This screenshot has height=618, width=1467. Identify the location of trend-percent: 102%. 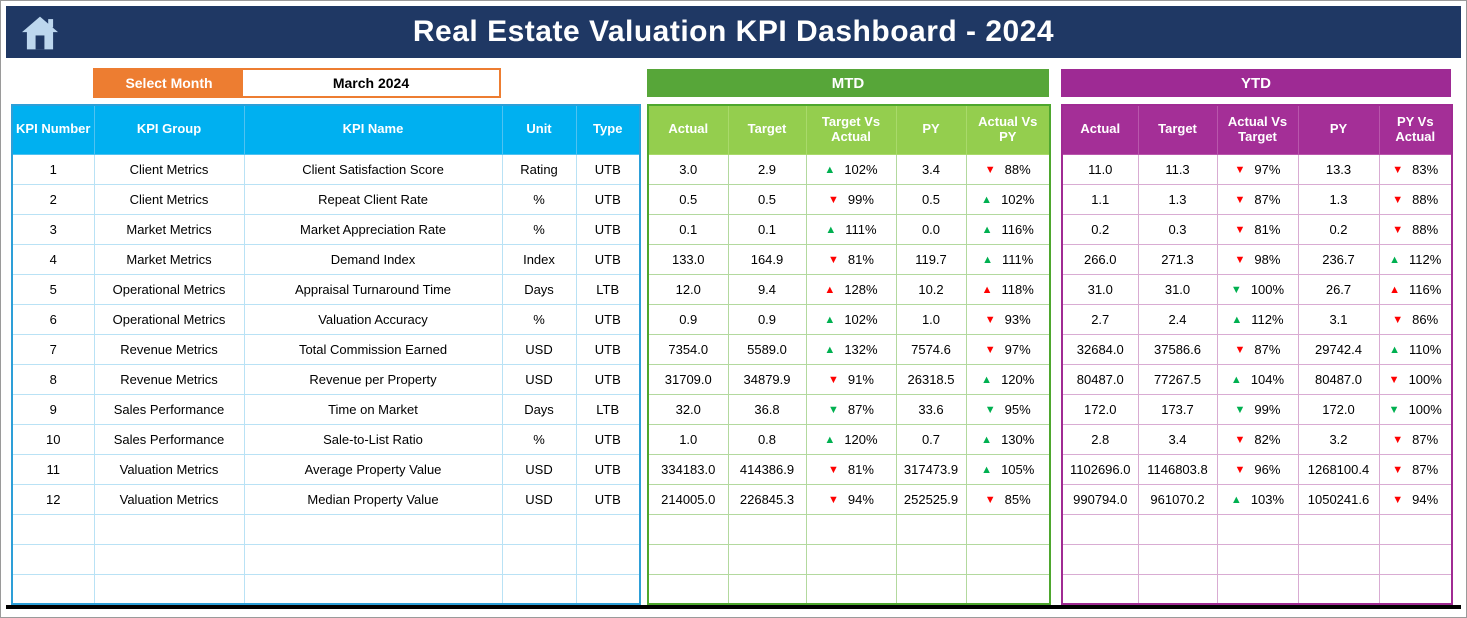
(861, 169).